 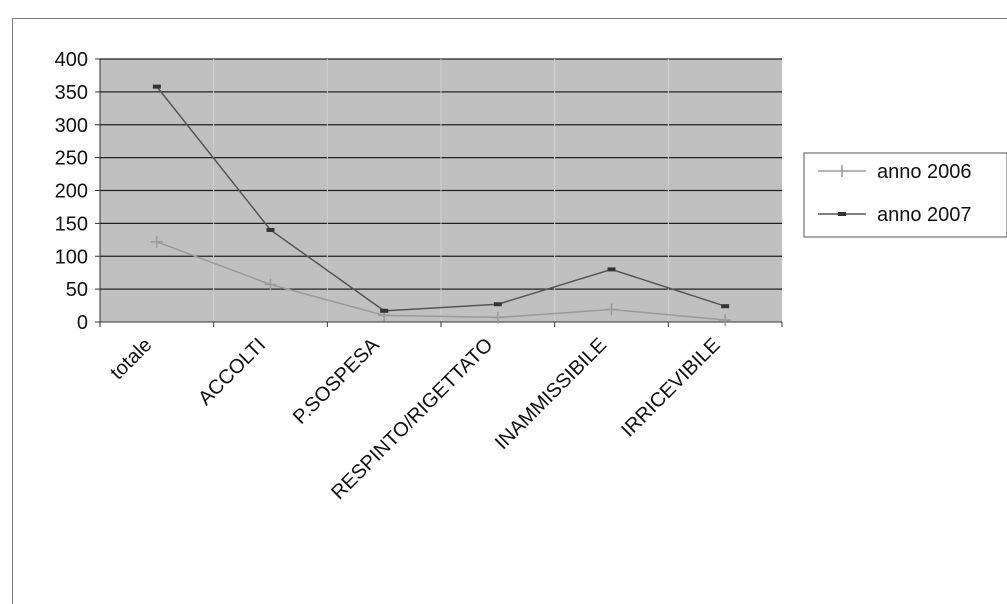 I want to click on y-tick-label: 400, so click(x=71, y=60).